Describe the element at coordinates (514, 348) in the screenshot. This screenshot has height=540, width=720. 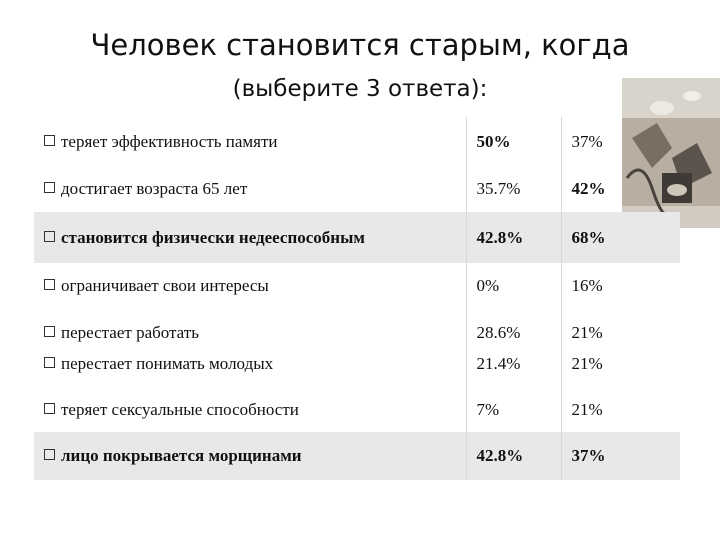
I see `value-a: 28.6% 21.4%` at that location.